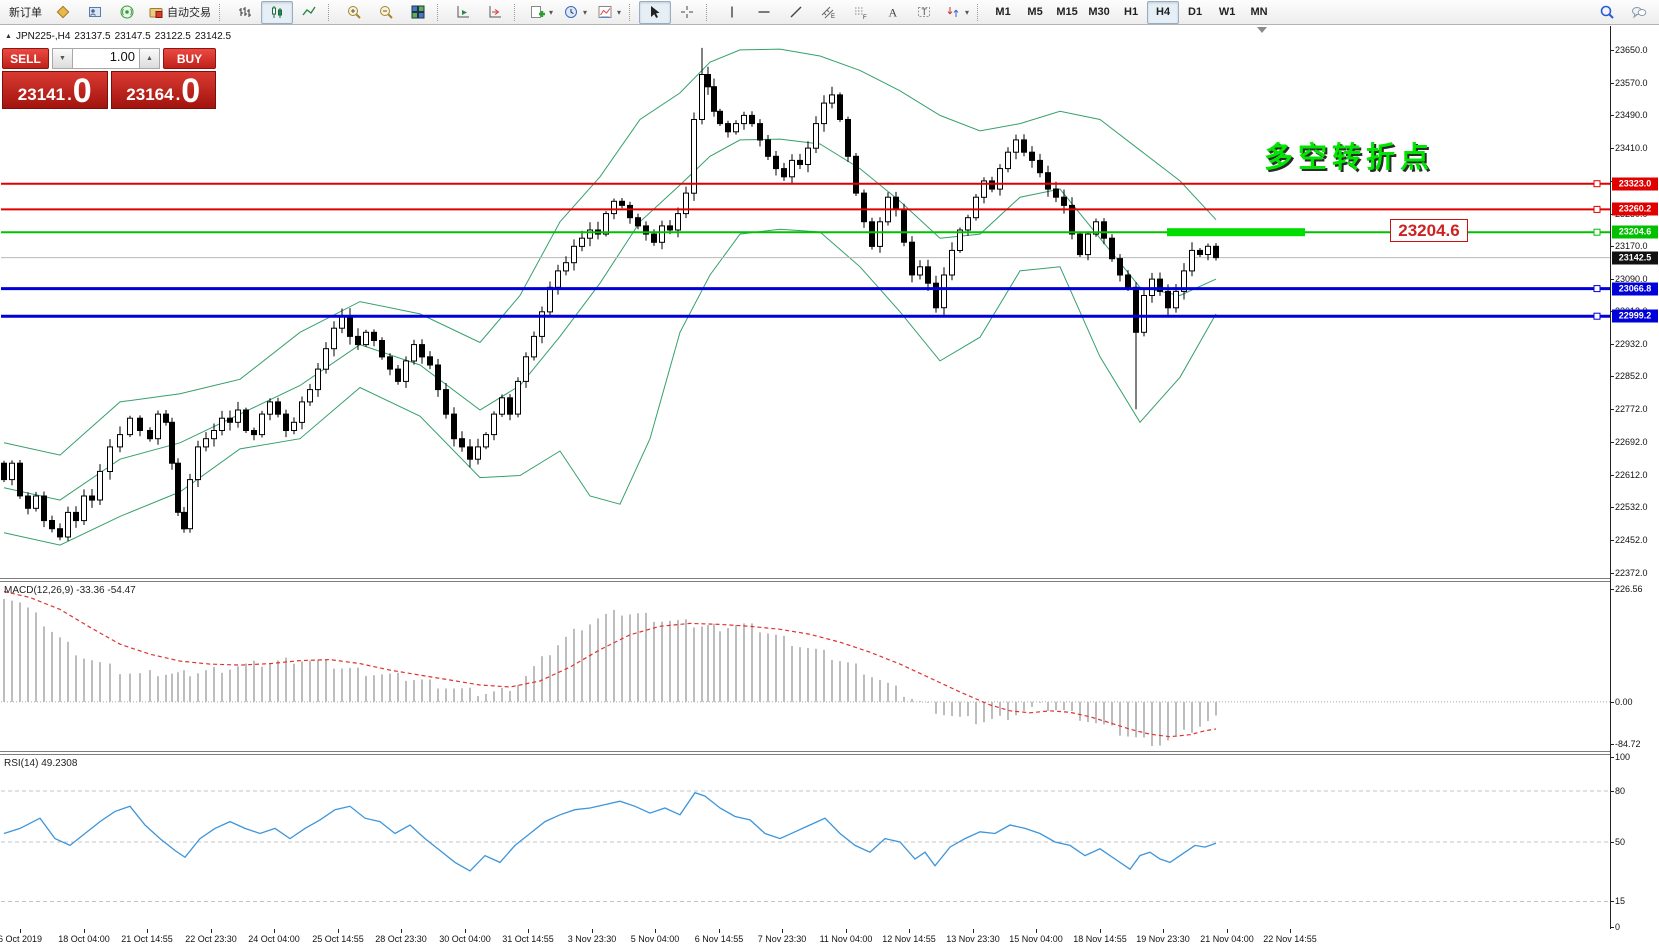 This screenshot has width=1659, height=947. I want to click on pane-divider-rsi, so click(805, 753).